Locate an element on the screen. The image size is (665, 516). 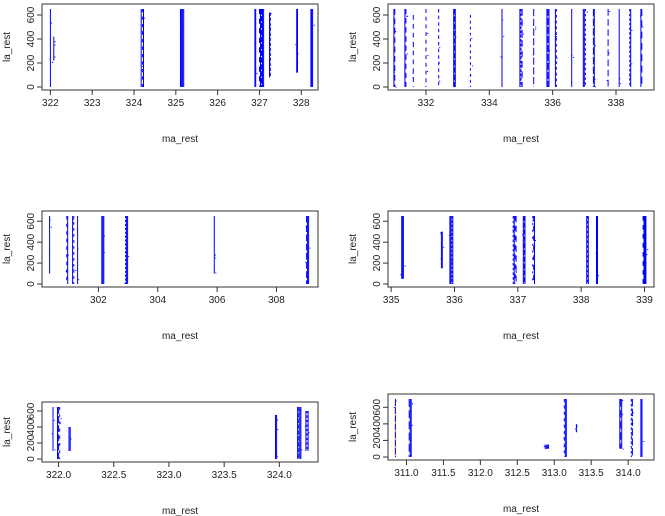
x-tick-label: 311.5 is located at coordinates (443, 473).